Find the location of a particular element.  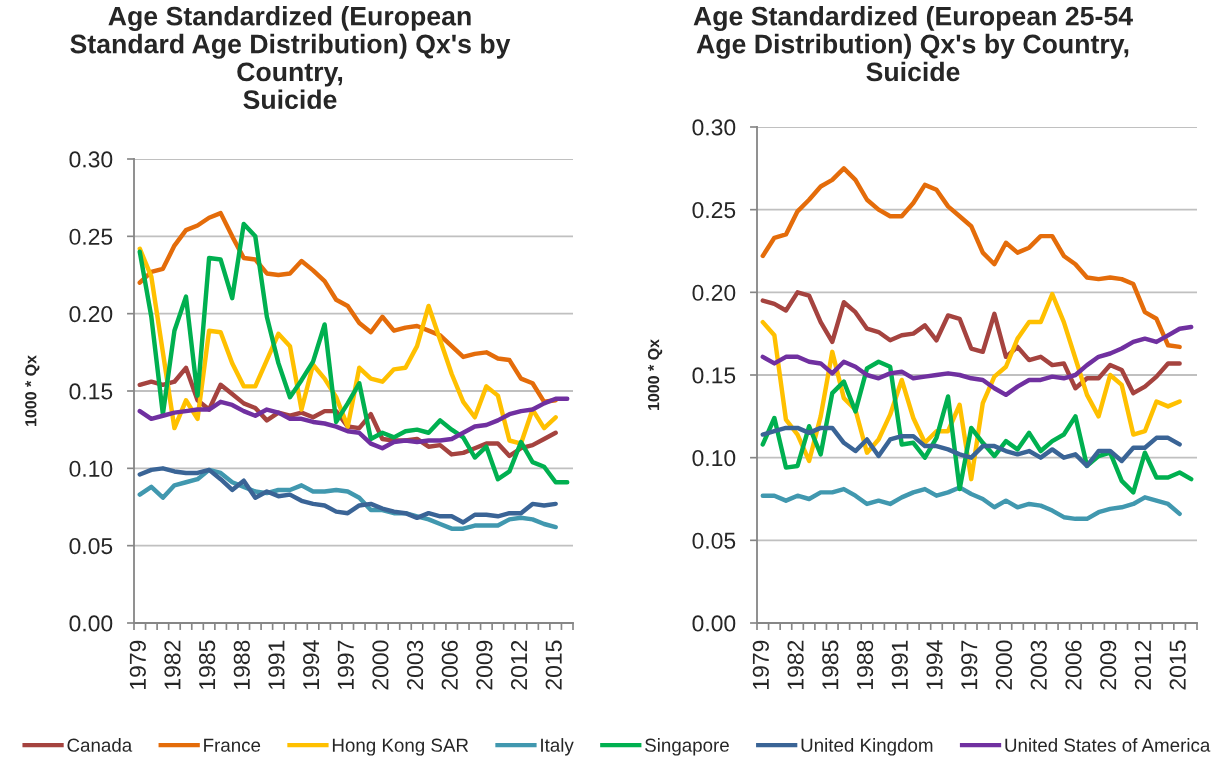

legend-label: Canada is located at coordinates (100, 745).